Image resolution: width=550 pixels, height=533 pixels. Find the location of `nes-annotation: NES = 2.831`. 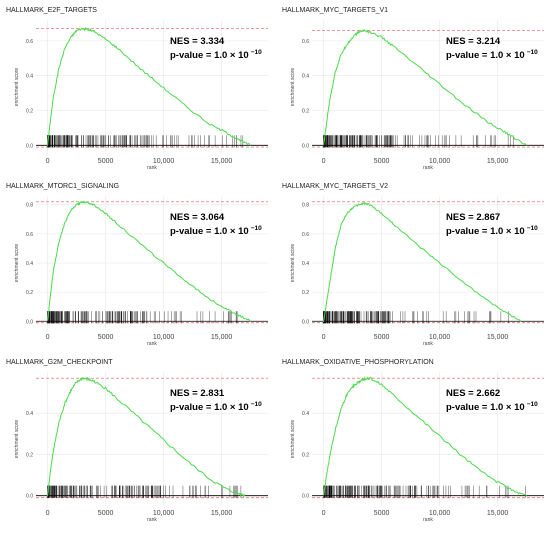

nes-annotation: NES = 2.831 is located at coordinates (197, 393).